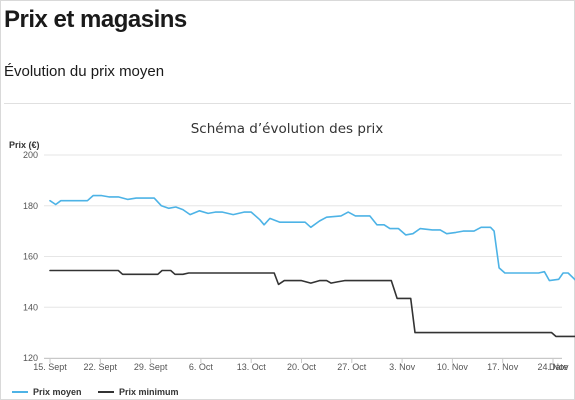 The width and height of the screenshot is (575, 400). What do you see at coordinates (453, 367) in the screenshot?
I see `x-tick-label: 10. Nov` at bounding box center [453, 367].